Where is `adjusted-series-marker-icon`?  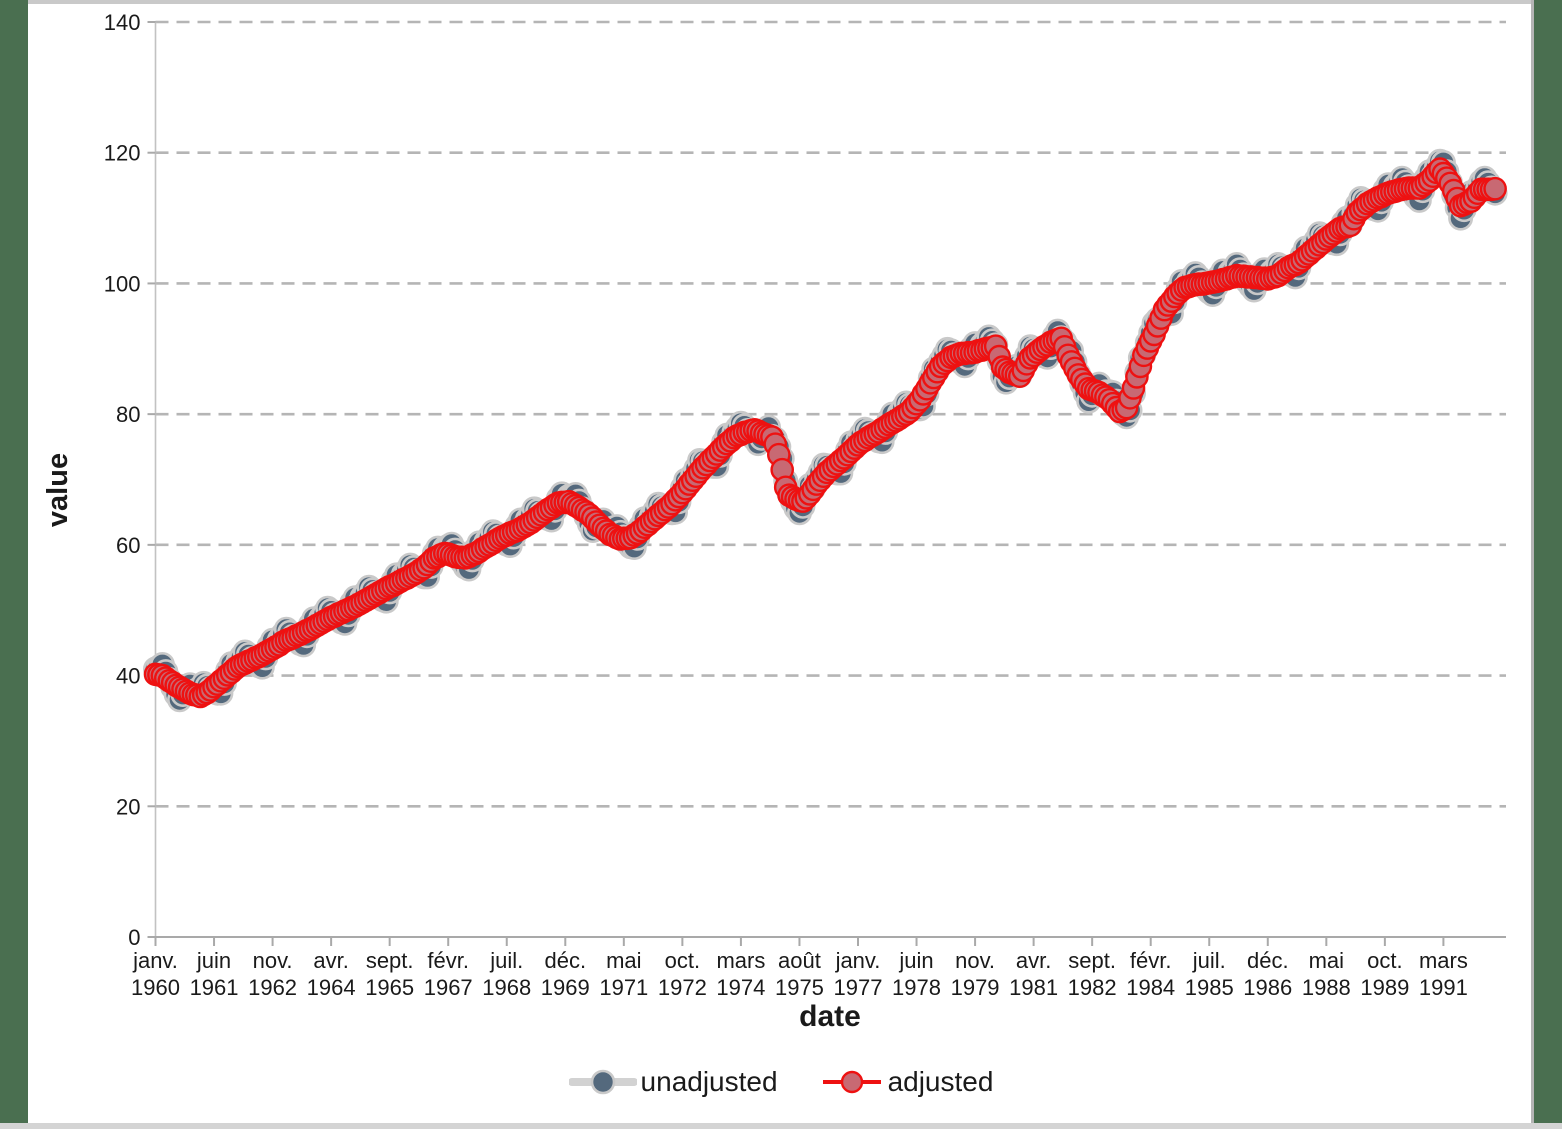
adjusted-series-marker-icon is located at coordinates (851, 1082).